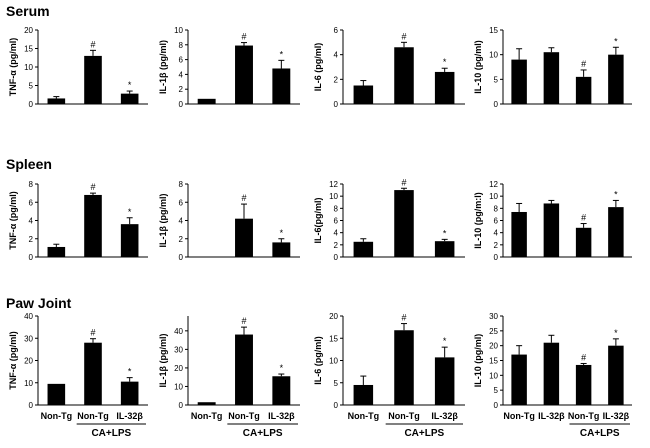 The height and width of the screenshot is (448, 650). Describe the element at coordinates (28, 383) in the screenshot. I see `panel-3-1-ytick-label-1: 10` at that location.